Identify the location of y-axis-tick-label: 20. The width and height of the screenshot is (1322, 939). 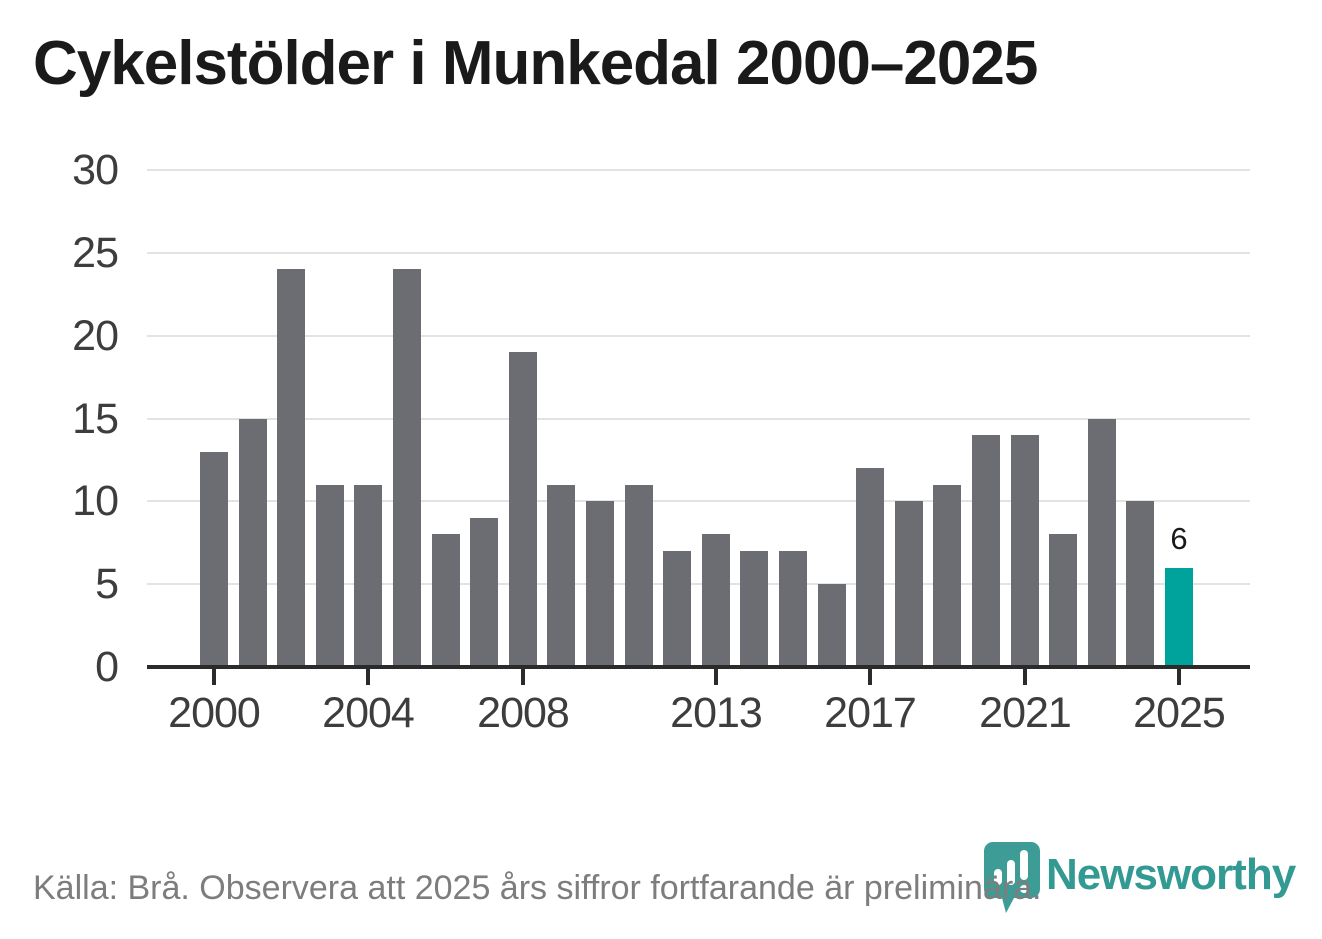
(95, 336).